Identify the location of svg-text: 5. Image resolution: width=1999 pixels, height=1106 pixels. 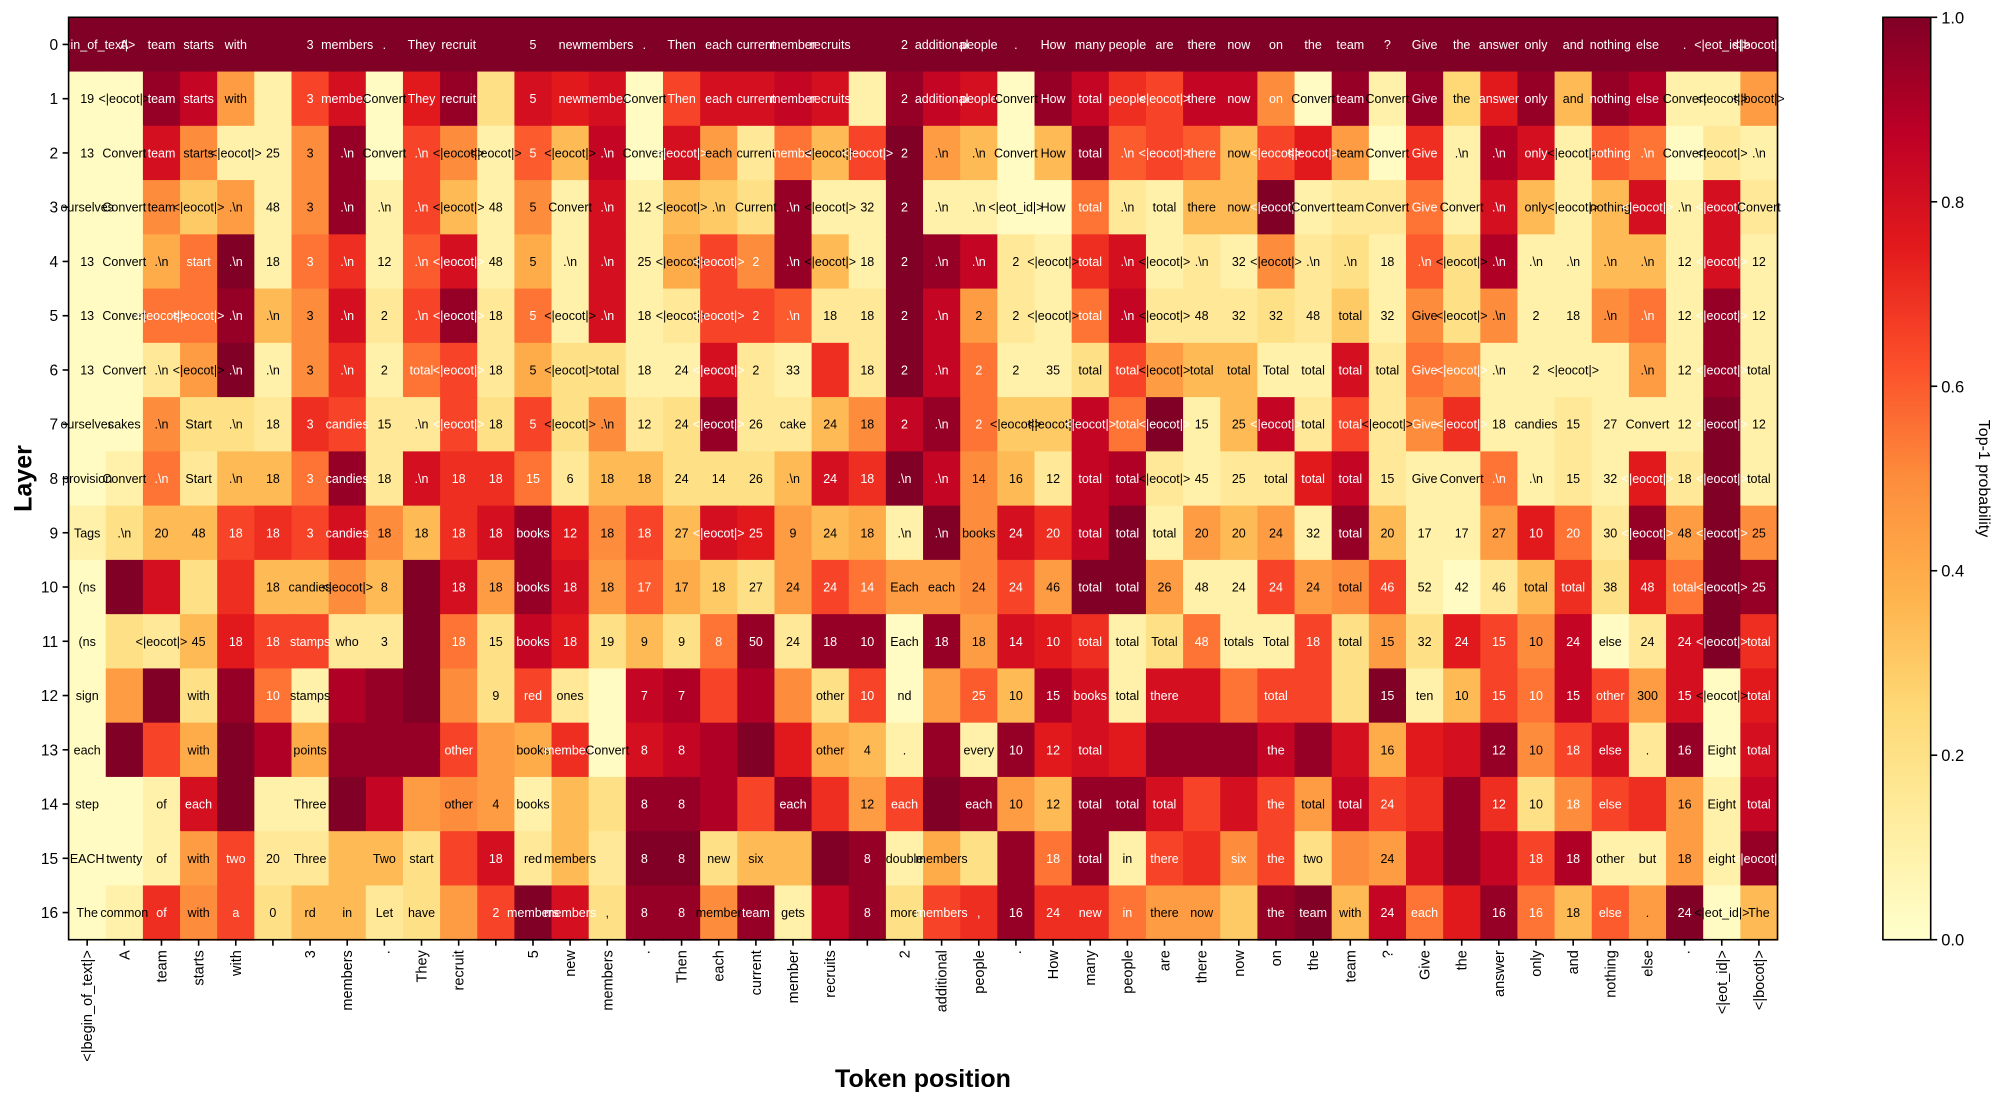
(53, 316).